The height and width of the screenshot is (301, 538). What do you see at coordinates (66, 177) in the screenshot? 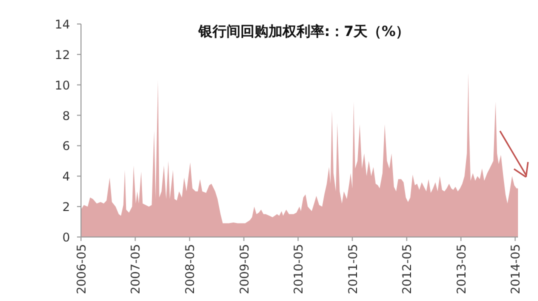
I see `y-tick-label: 4` at bounding box center [66, 177].